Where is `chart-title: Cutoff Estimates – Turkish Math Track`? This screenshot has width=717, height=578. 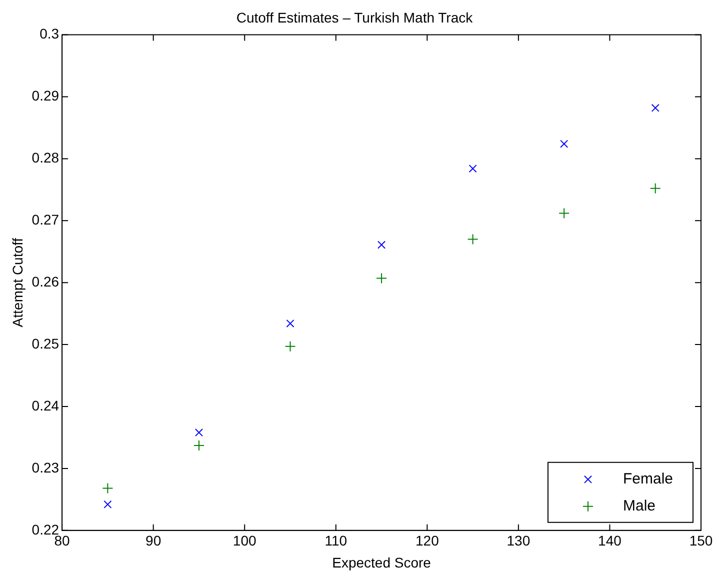
chart-title: Cutoff Estimates – Turkish Math Track is located at coordinates (355, 17).